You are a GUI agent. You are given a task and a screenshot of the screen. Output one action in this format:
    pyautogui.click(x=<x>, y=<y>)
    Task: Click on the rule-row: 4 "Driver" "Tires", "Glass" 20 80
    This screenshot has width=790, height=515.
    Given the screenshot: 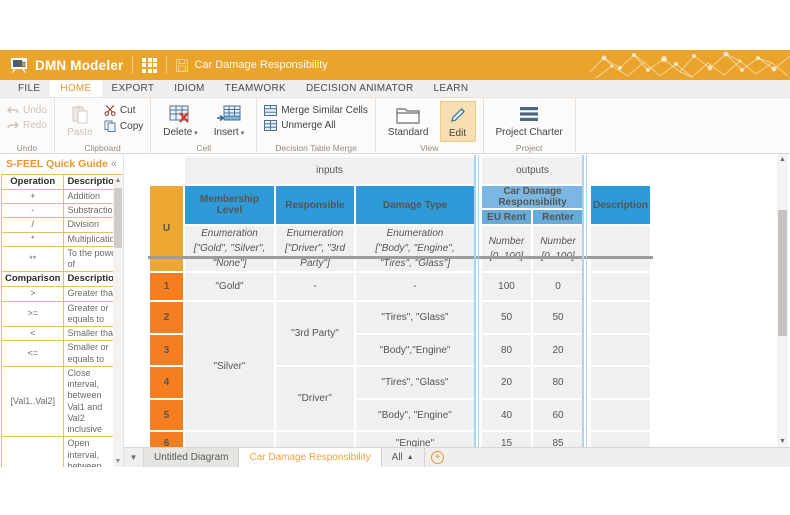 What is the action you would take?
    pyautogui.click(x=400, y=398)
    